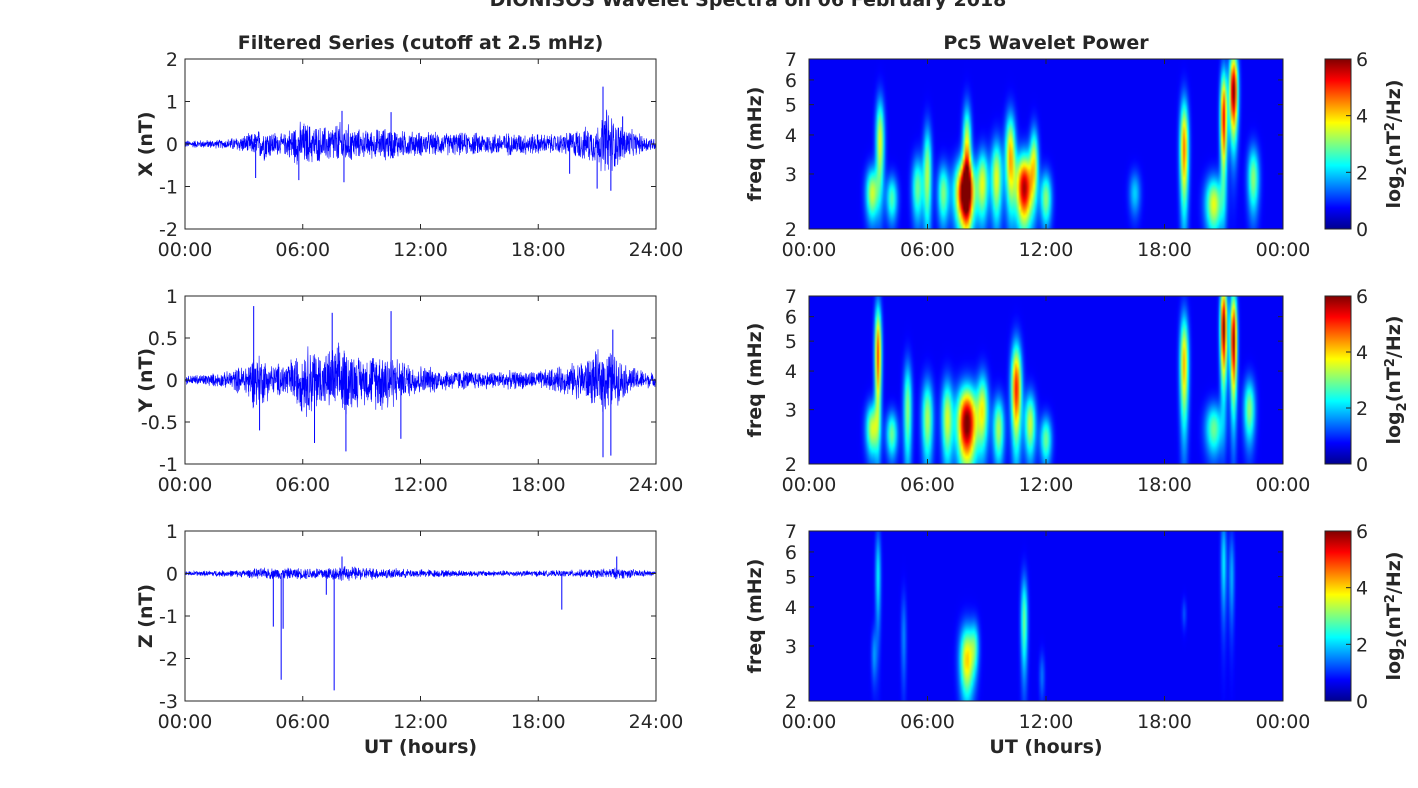  I want to click on y-axis-label: X (nT), so click(146, 143).